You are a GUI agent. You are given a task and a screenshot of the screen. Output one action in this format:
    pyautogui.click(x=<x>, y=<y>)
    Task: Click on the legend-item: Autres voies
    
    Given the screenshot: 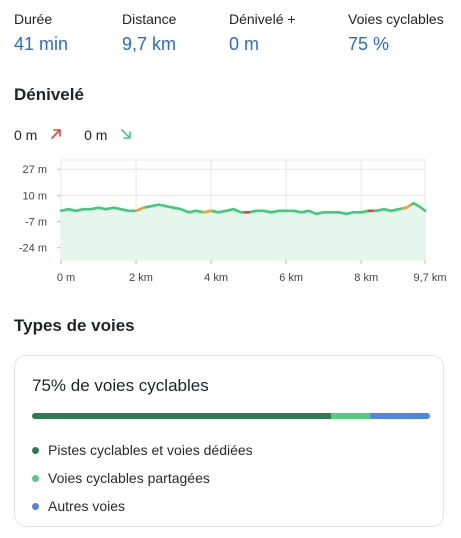 What is the action you would take?
    pyautogui.click(x=142, y=506)
    